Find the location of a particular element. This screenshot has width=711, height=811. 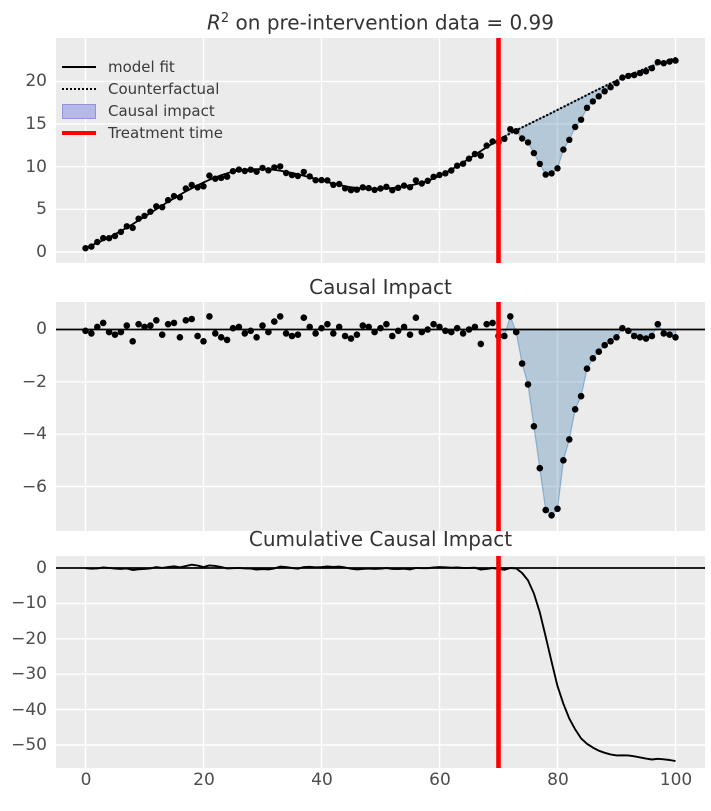

plot3-title: Cumulative Causal Impact is located at coordinates (380, 539).